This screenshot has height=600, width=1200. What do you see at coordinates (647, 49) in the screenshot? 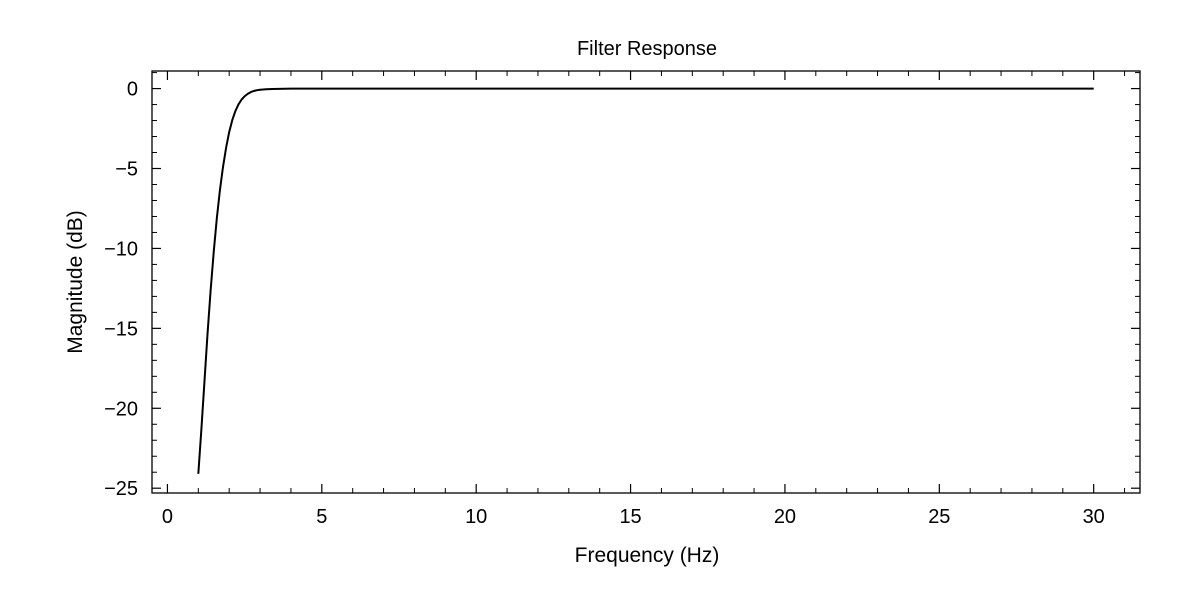
I see `chart-title: Filter Response` at bounding box center [647, 49].